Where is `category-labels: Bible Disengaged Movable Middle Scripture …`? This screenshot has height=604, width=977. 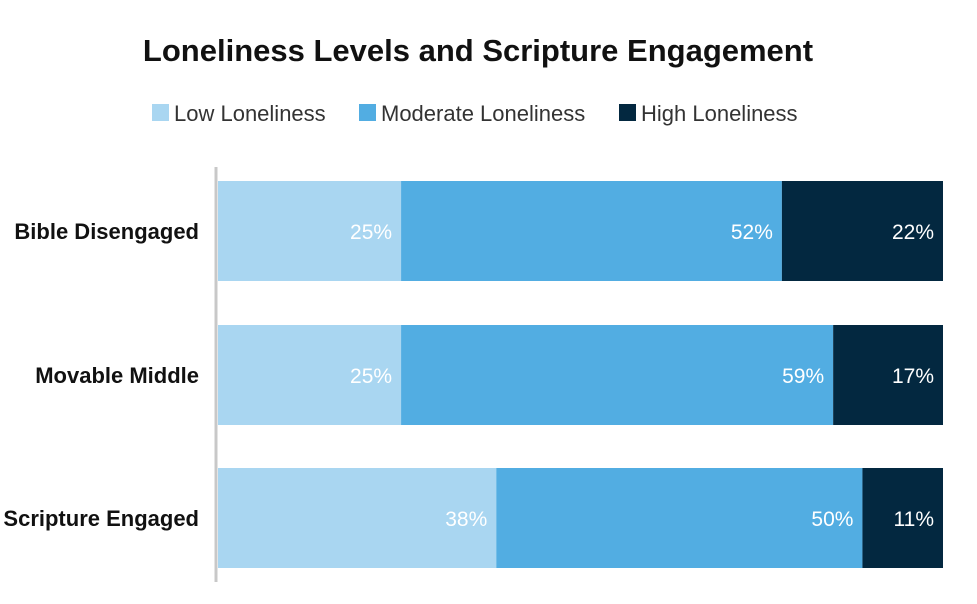
category-labels: Bible Disengaged Movable Middle Scripture … is located at coordinates (101, 375).